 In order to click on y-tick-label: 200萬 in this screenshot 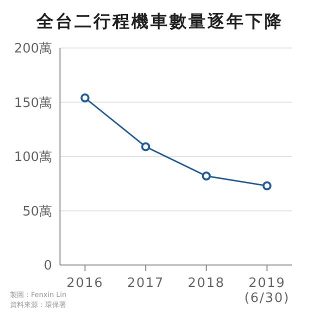, I will do `click(33, 49)`.